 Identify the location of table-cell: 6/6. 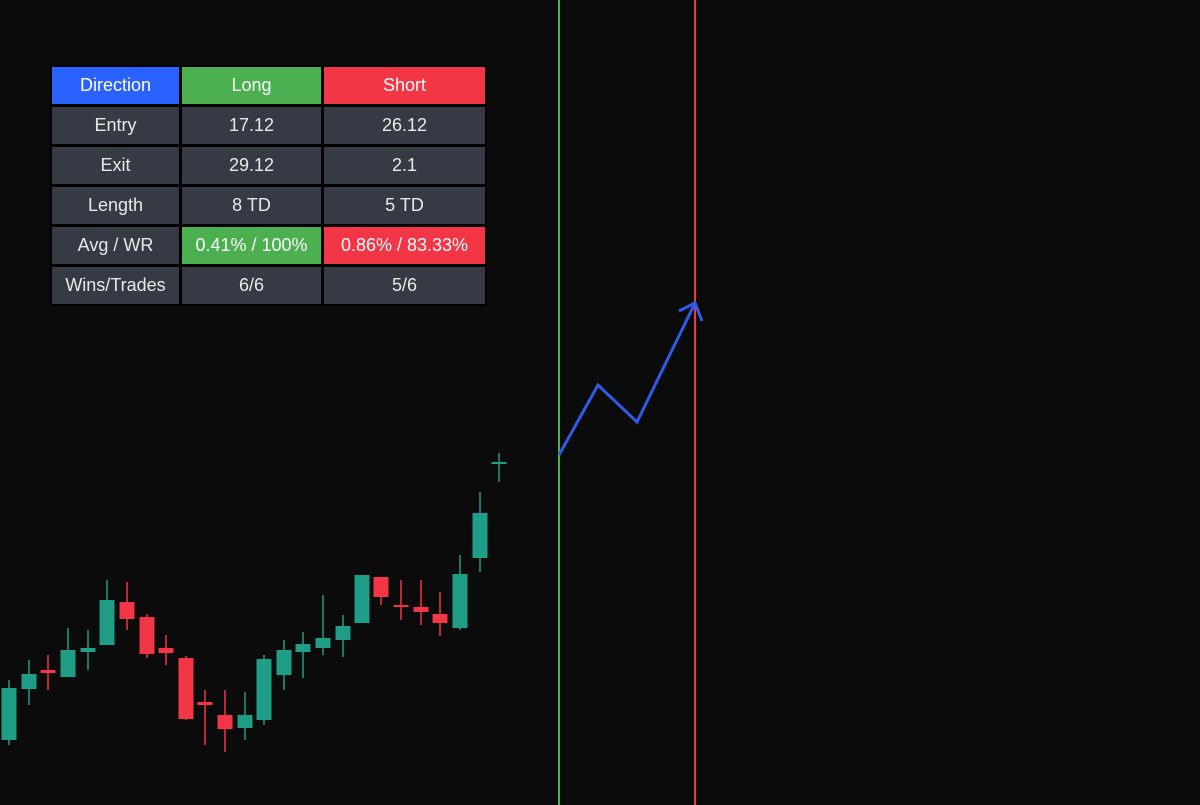
(251, 285).